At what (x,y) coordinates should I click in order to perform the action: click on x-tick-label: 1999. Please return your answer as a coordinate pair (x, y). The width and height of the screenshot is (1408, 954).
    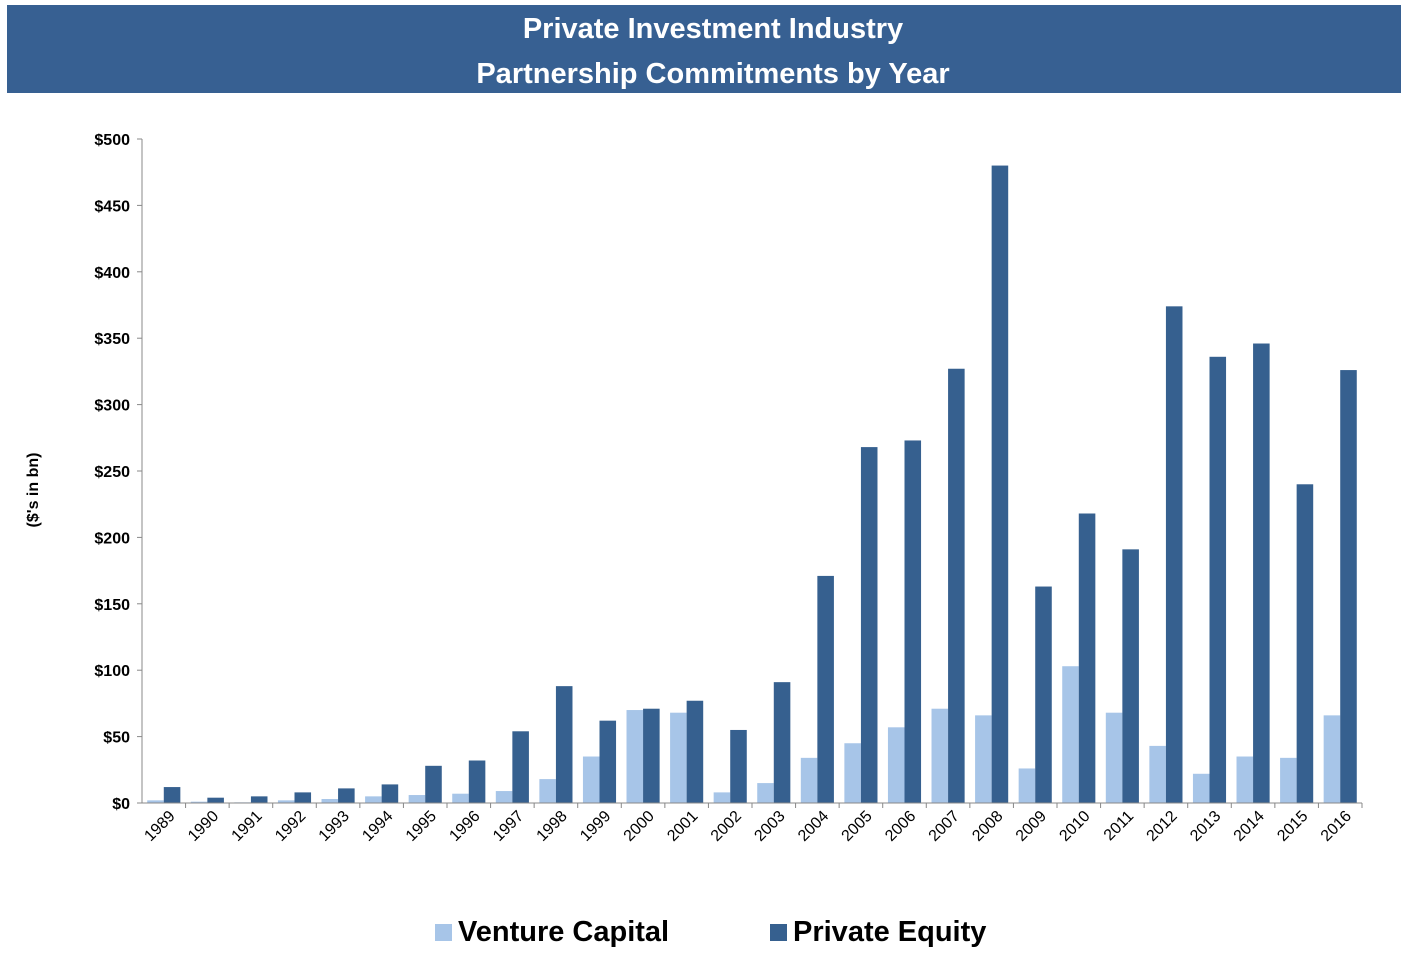
    Looking at the image, I should click on (595, 826).